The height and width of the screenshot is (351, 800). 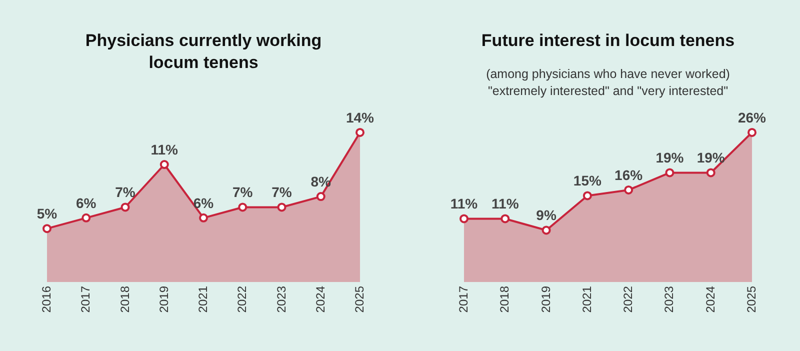 I want to click on data-label: 14%, so click(x=360, y=117).